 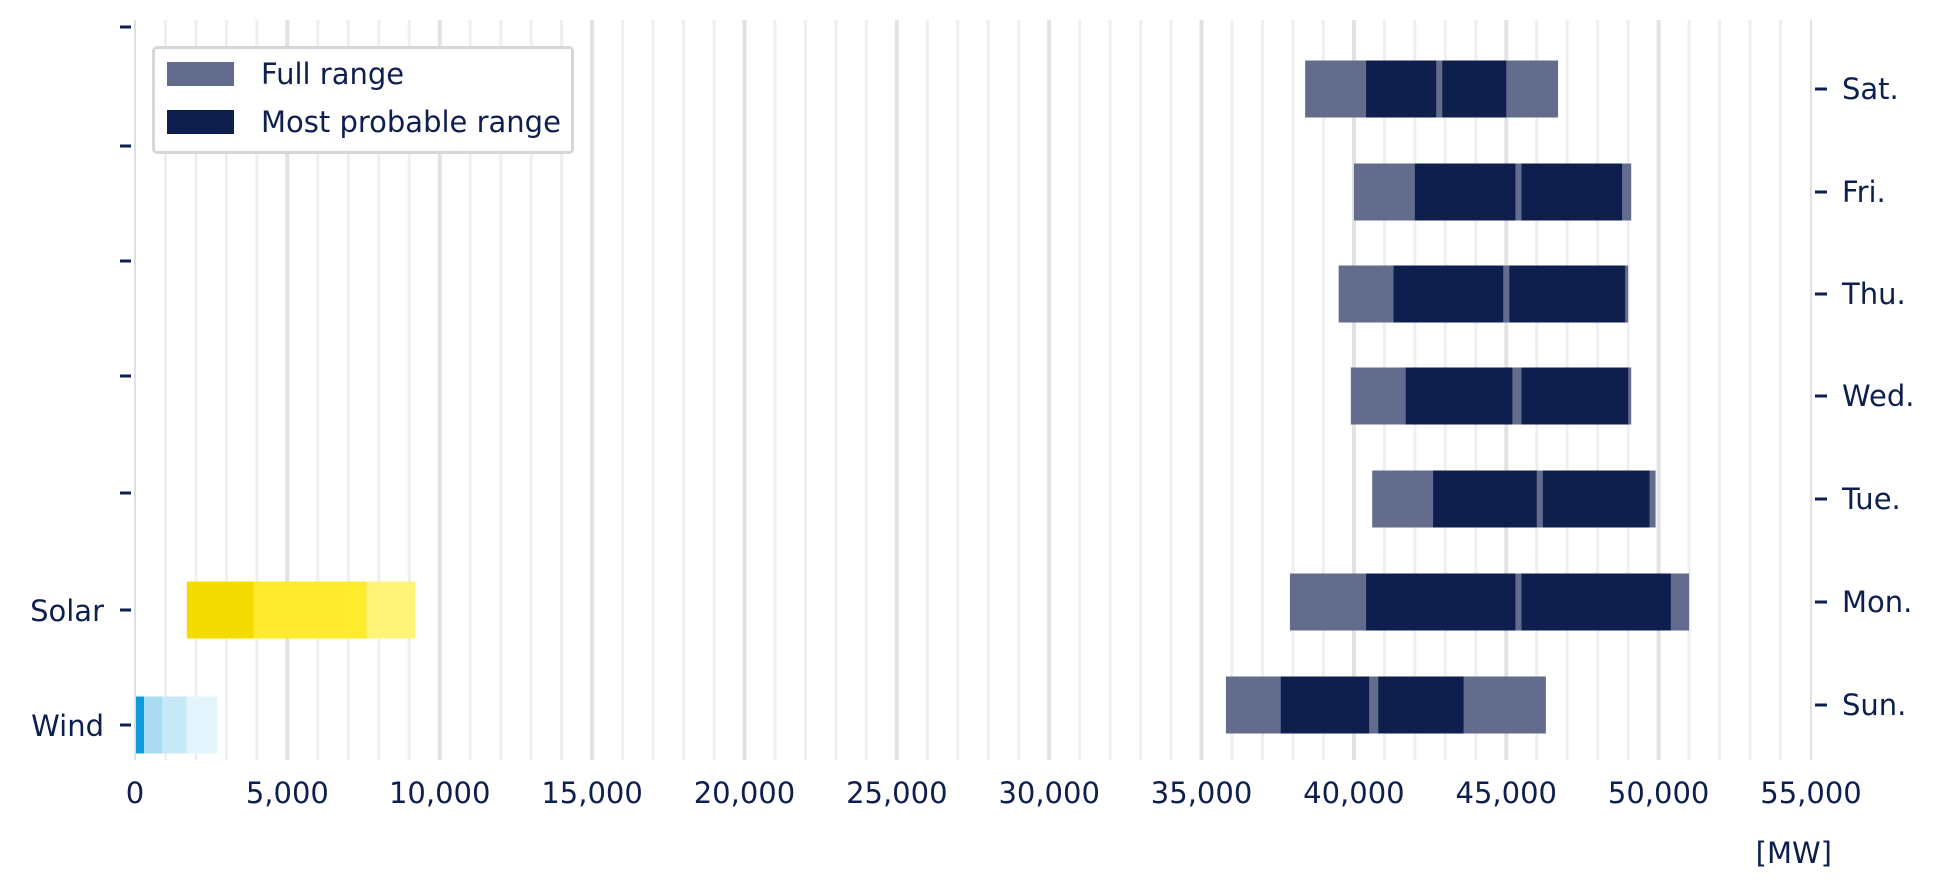 I want to click on legend-label-full-range: Full range, so click(x=333, y=74).